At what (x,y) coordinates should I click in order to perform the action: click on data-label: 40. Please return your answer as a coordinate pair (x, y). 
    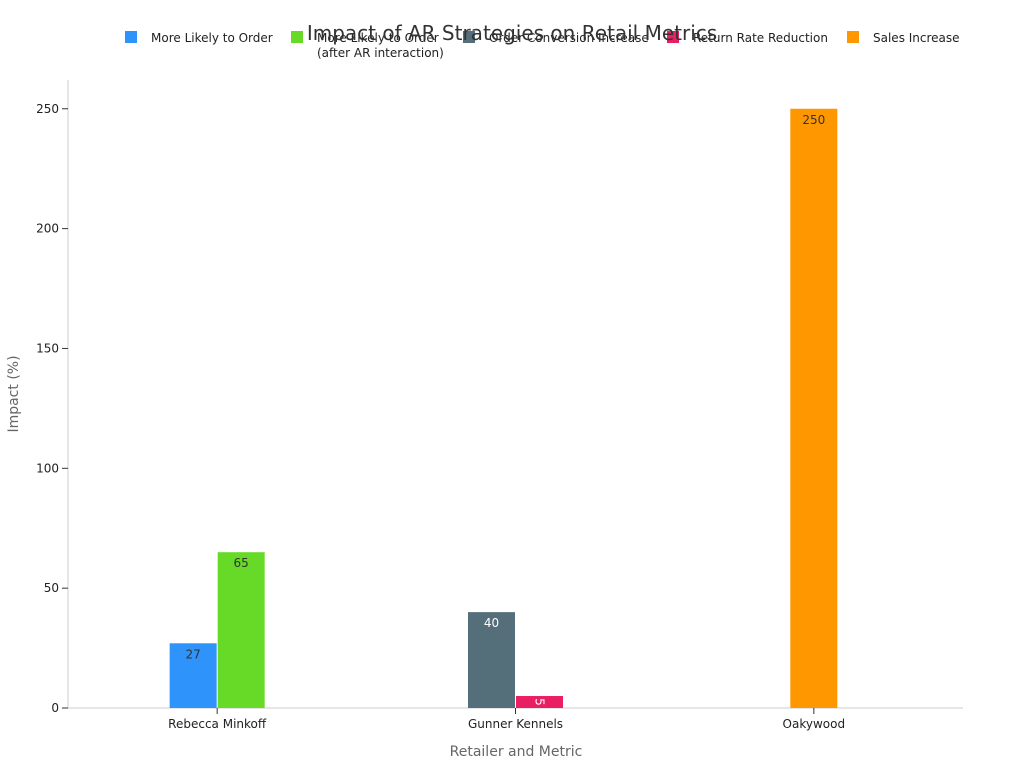
    Looking at the image, I should click on (491, 623).